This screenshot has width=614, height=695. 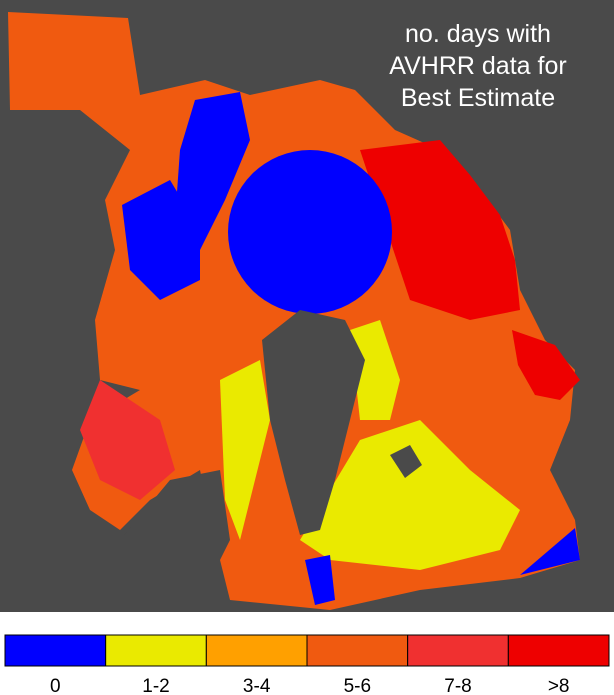 What do you see at coordinates (478, 98) in the screenshot?
I see `title-line: Best Estimate` at bounding box center [478, 98].